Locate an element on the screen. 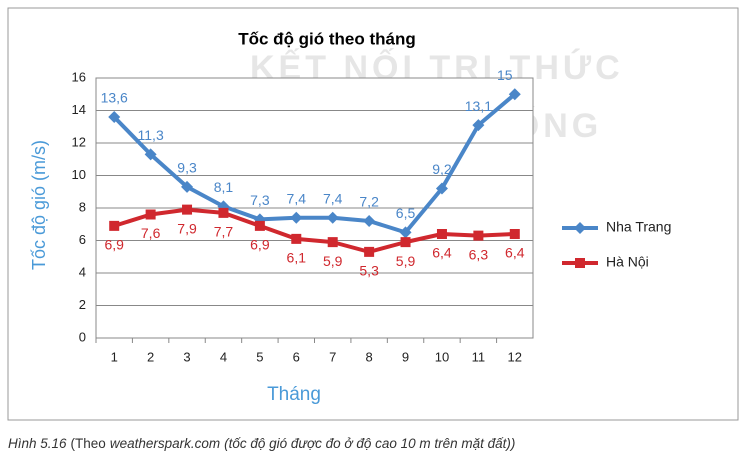 The width and height of the screenshot is (746, 466). y-axis-label: Tốc độ gió (m/s) is located at coordinates (39, 205).